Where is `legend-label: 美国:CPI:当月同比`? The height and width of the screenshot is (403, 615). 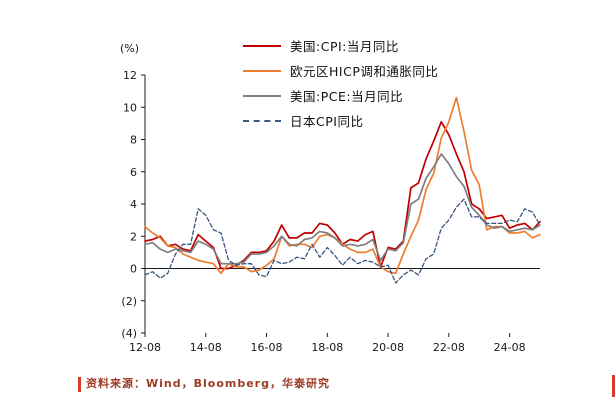
legend-label: 美国:CPI:当月同比 is located at coordinates (344, 46).